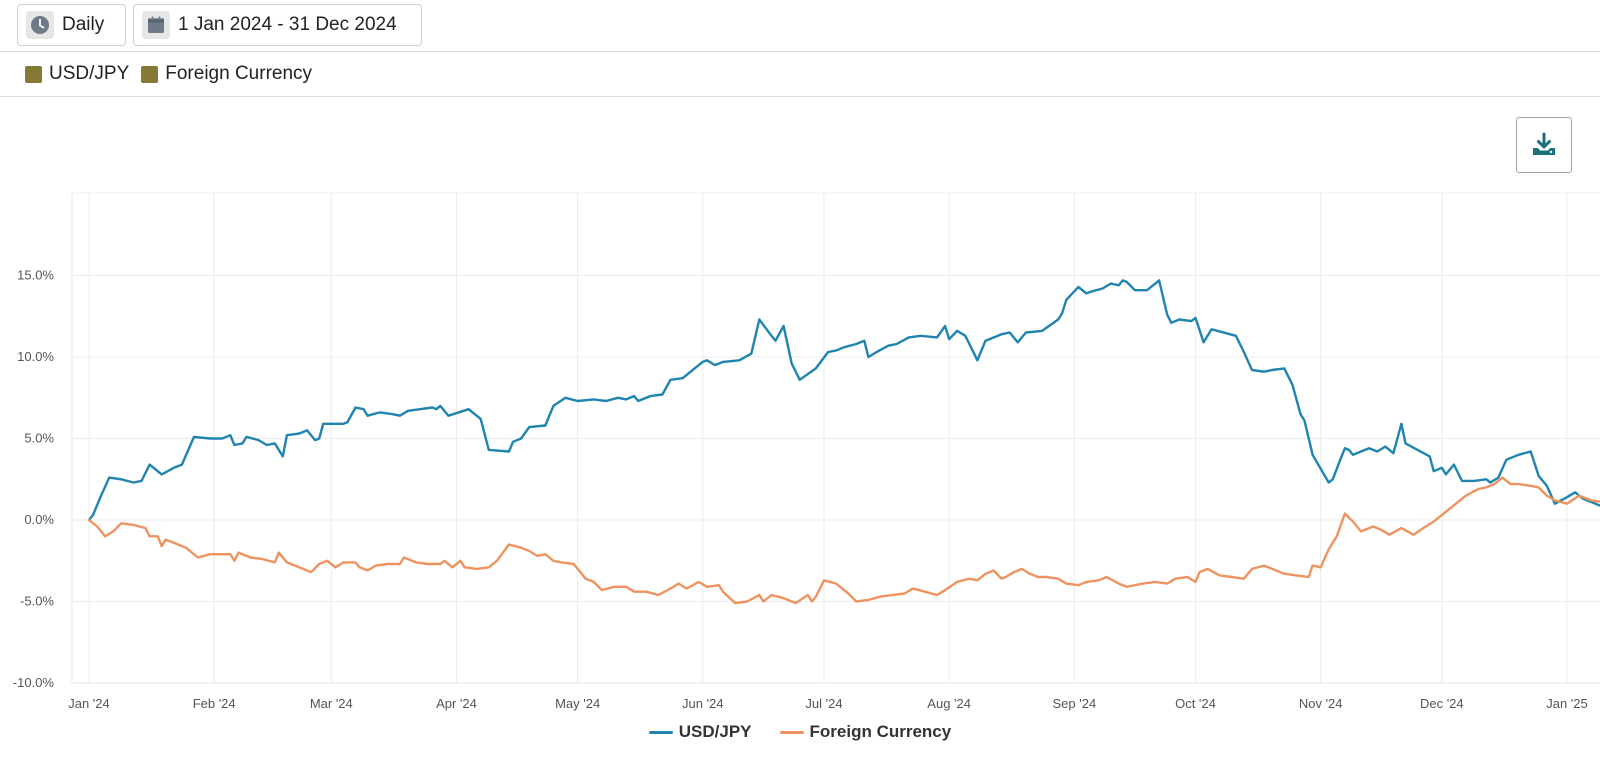 This screenshot has height=757, width=1600. Describe the element at coordinates (660, 732) in the screenshot. I see `legend-line-usd-jpy` at that location.